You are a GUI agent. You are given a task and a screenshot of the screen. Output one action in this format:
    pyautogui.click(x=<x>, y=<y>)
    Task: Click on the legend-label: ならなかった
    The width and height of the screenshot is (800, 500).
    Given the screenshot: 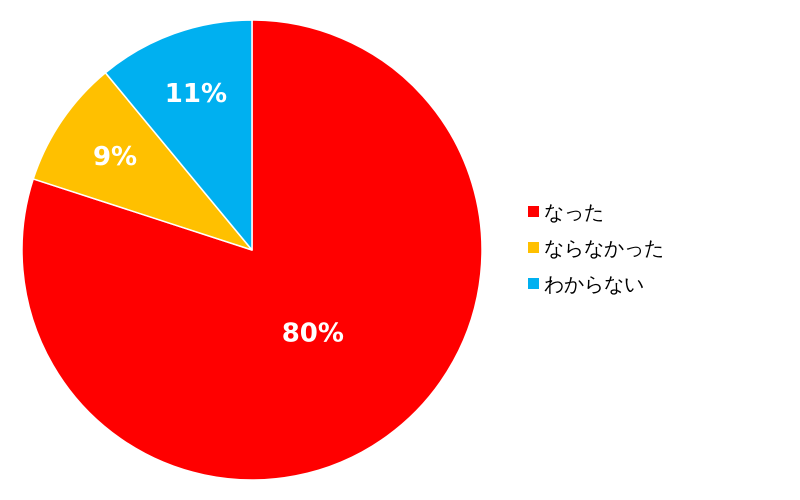 What is the action you would take?
    pyautogui.click(x=604, y=248)
    